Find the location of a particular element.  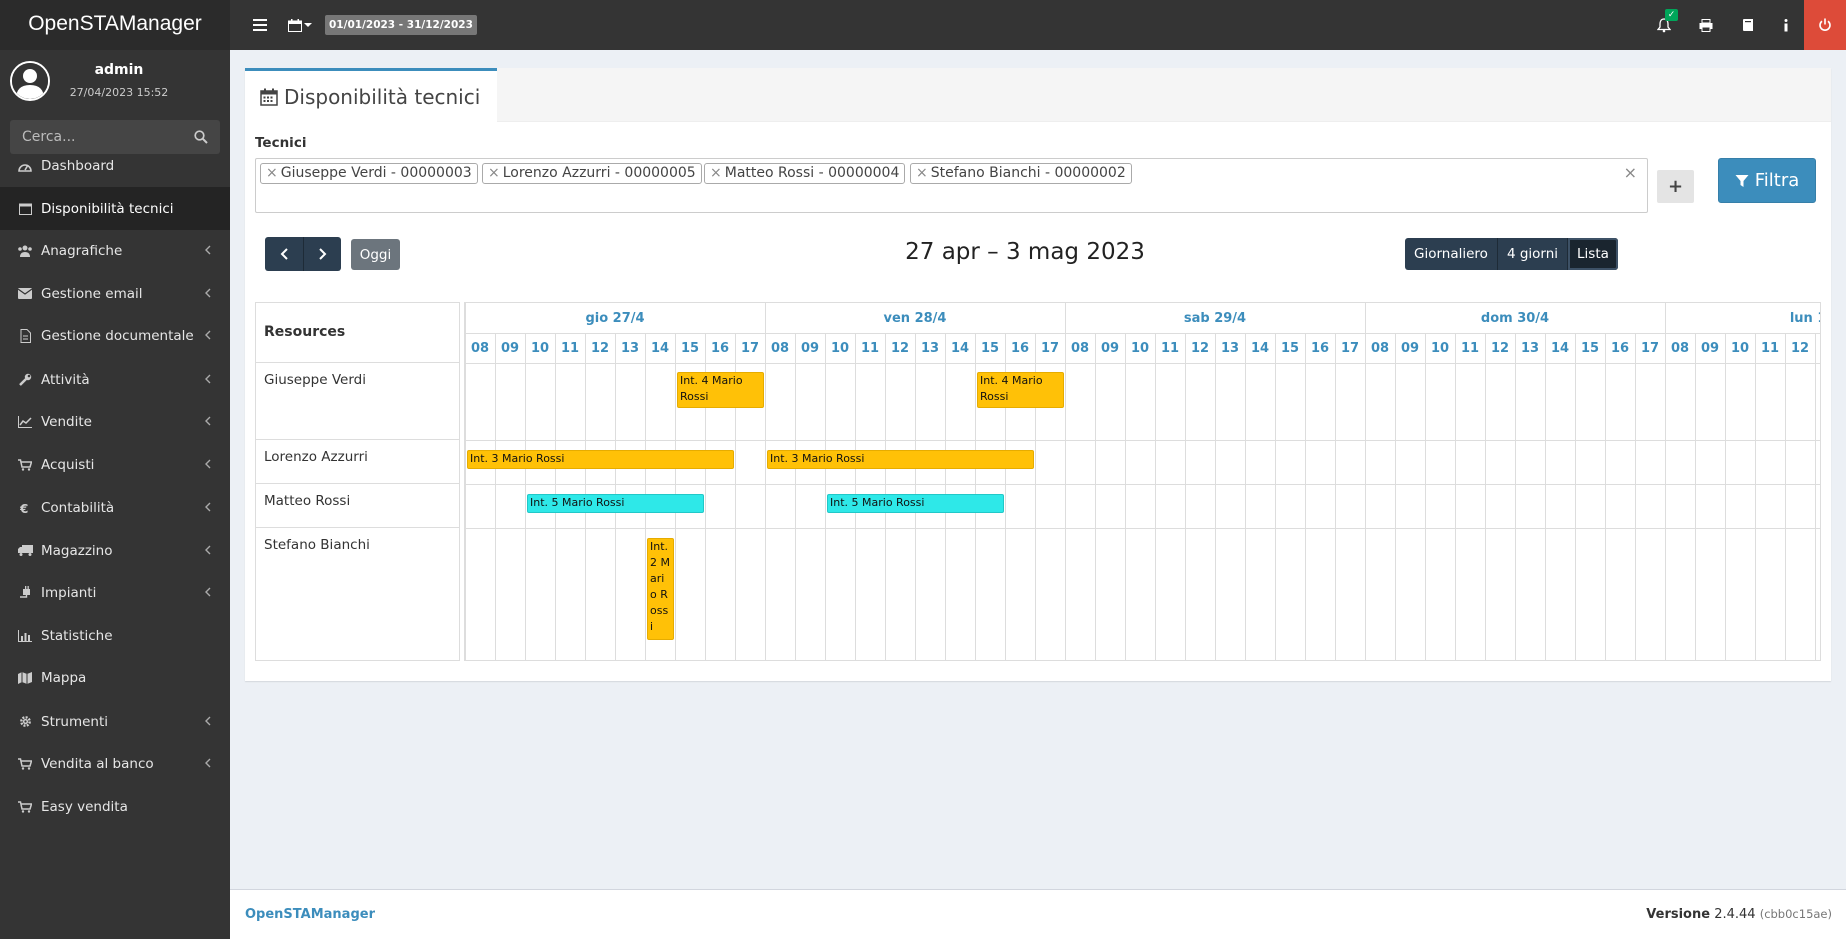

footer-version: Versione 2.4.44 (cbb0c15ae) is located at coordinates (1739, 914).